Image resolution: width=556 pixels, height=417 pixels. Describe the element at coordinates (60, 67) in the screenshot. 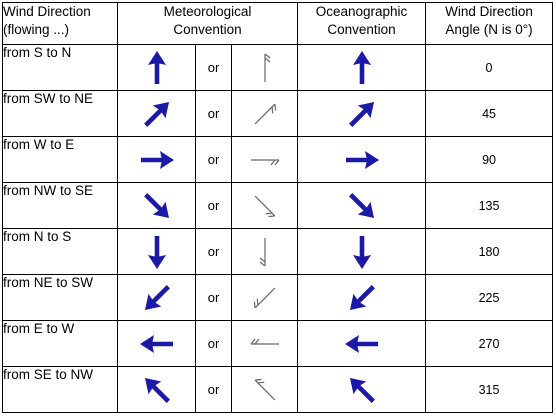

I see `direction-cell: from S to N` at that location.